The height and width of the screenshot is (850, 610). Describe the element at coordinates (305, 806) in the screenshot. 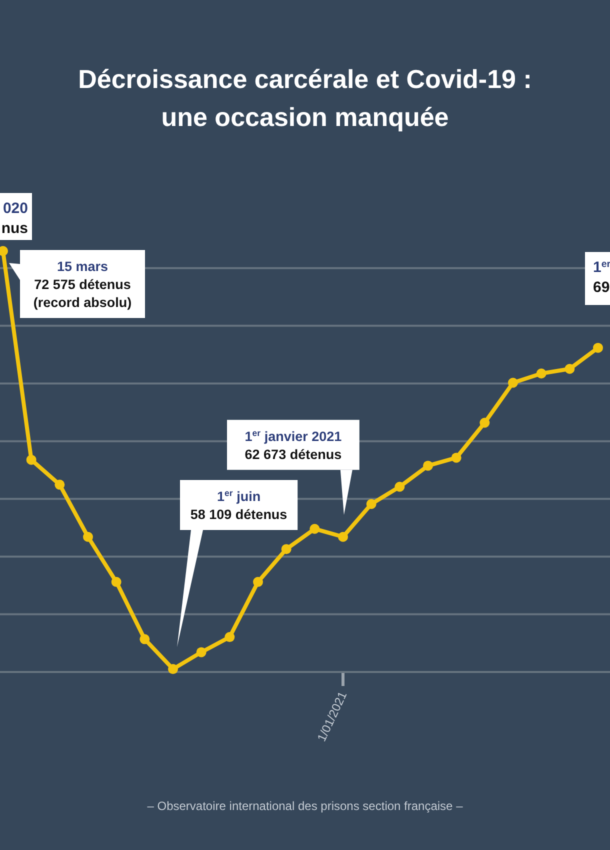

I see `text: – Observatoire international des prisons section française –` at that location.